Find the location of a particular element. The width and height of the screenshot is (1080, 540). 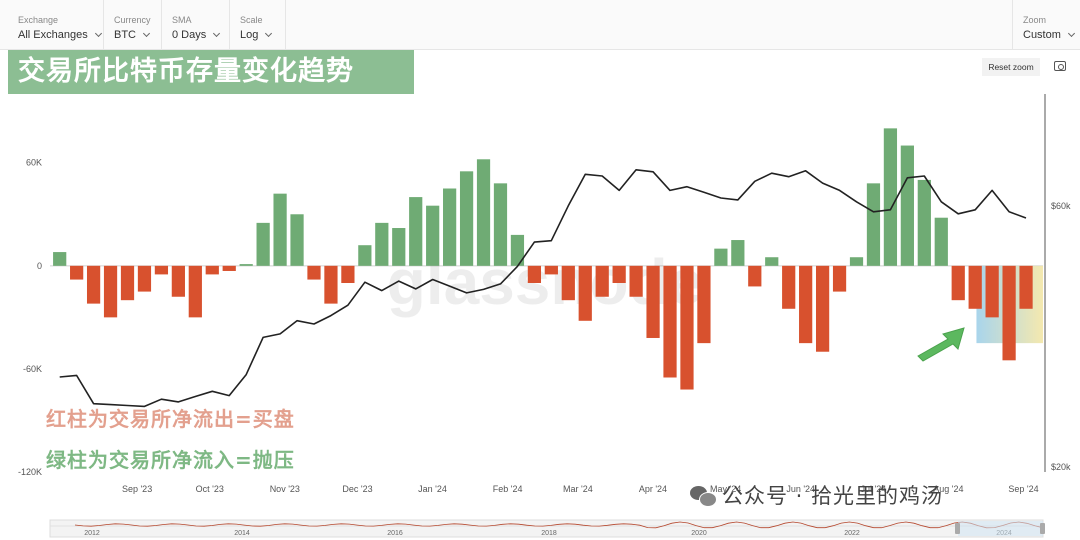

right-axis-tick: $60k is located at coordinates (1061, 206).